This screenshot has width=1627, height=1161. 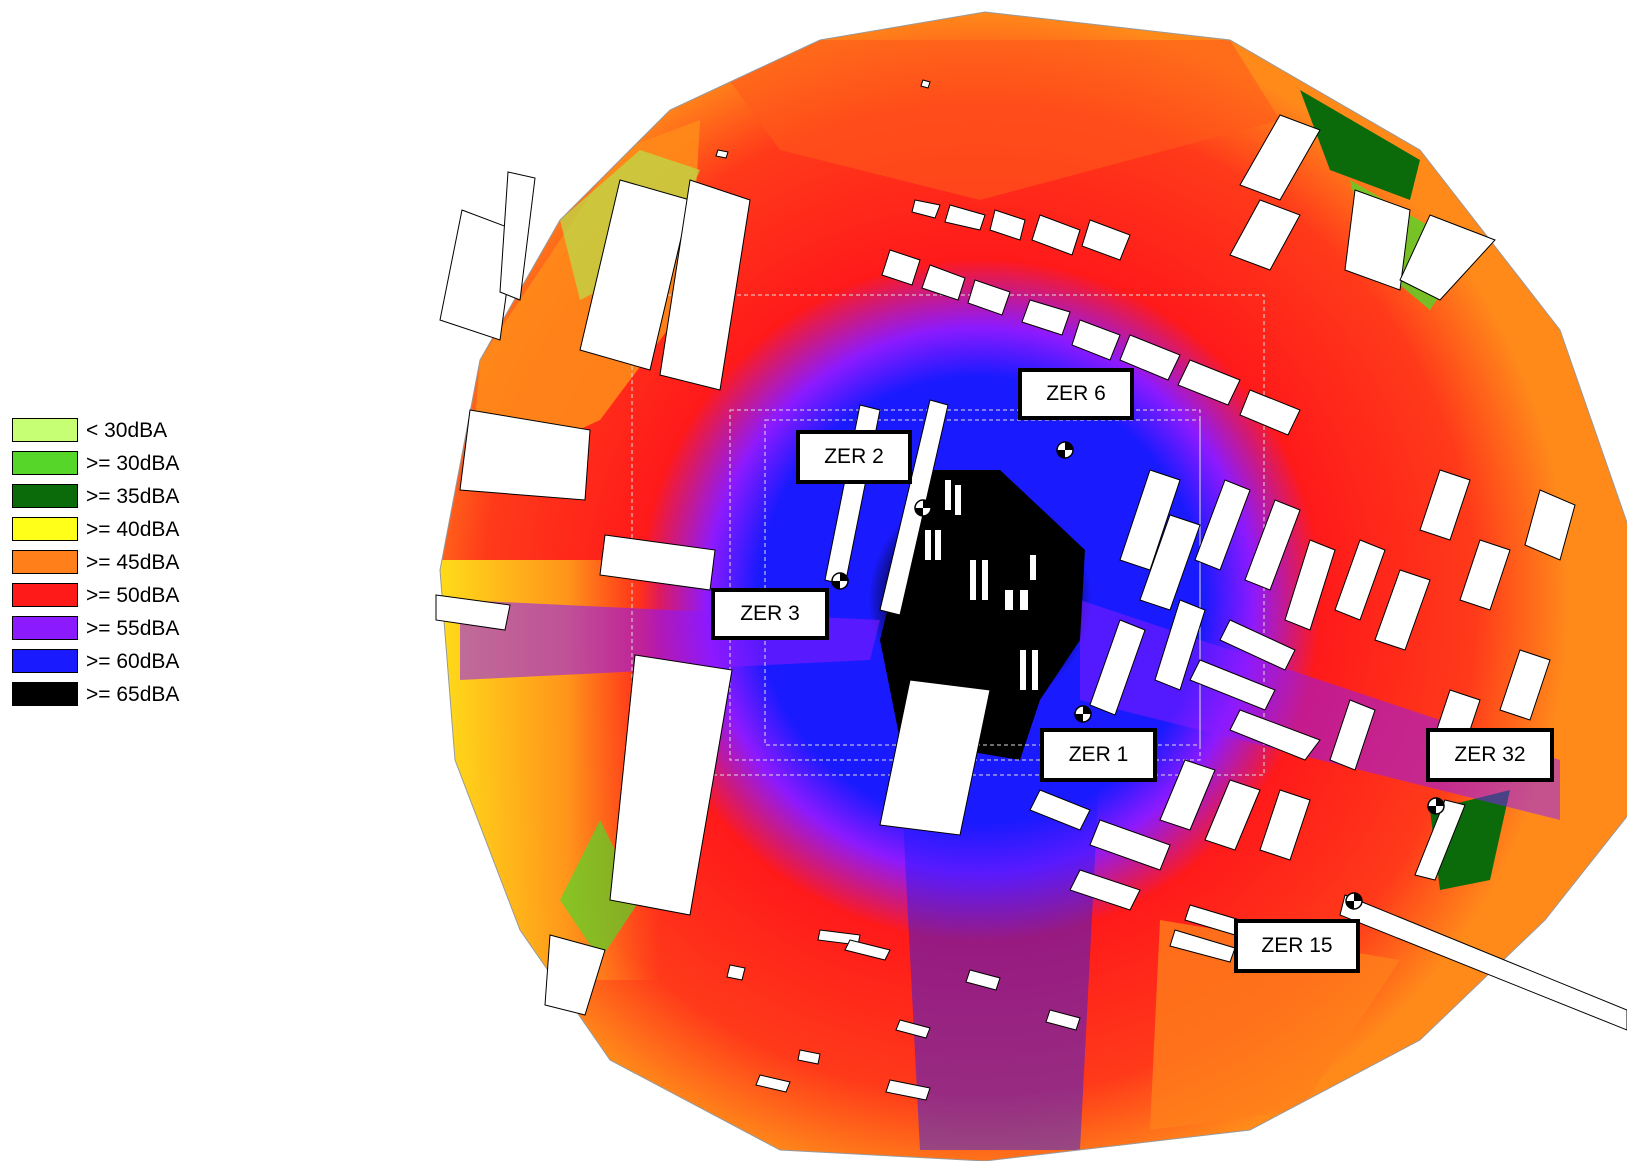 What do you see at coordinates (1098, 755) in the screenshot?
I see `receptor-label-zer1: ZER 1` at bounding box center [1098, 755].